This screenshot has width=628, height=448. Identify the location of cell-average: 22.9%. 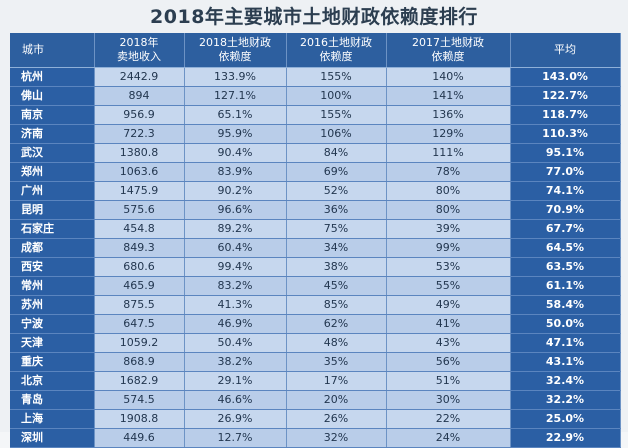
(565, 438).